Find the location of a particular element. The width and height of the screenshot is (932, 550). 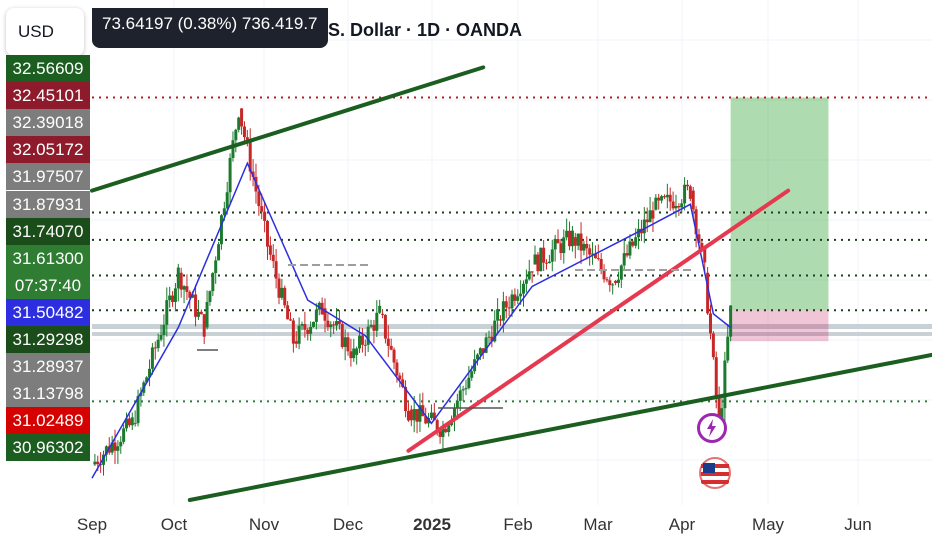

loss-zone is located at coordinates (779, 326).